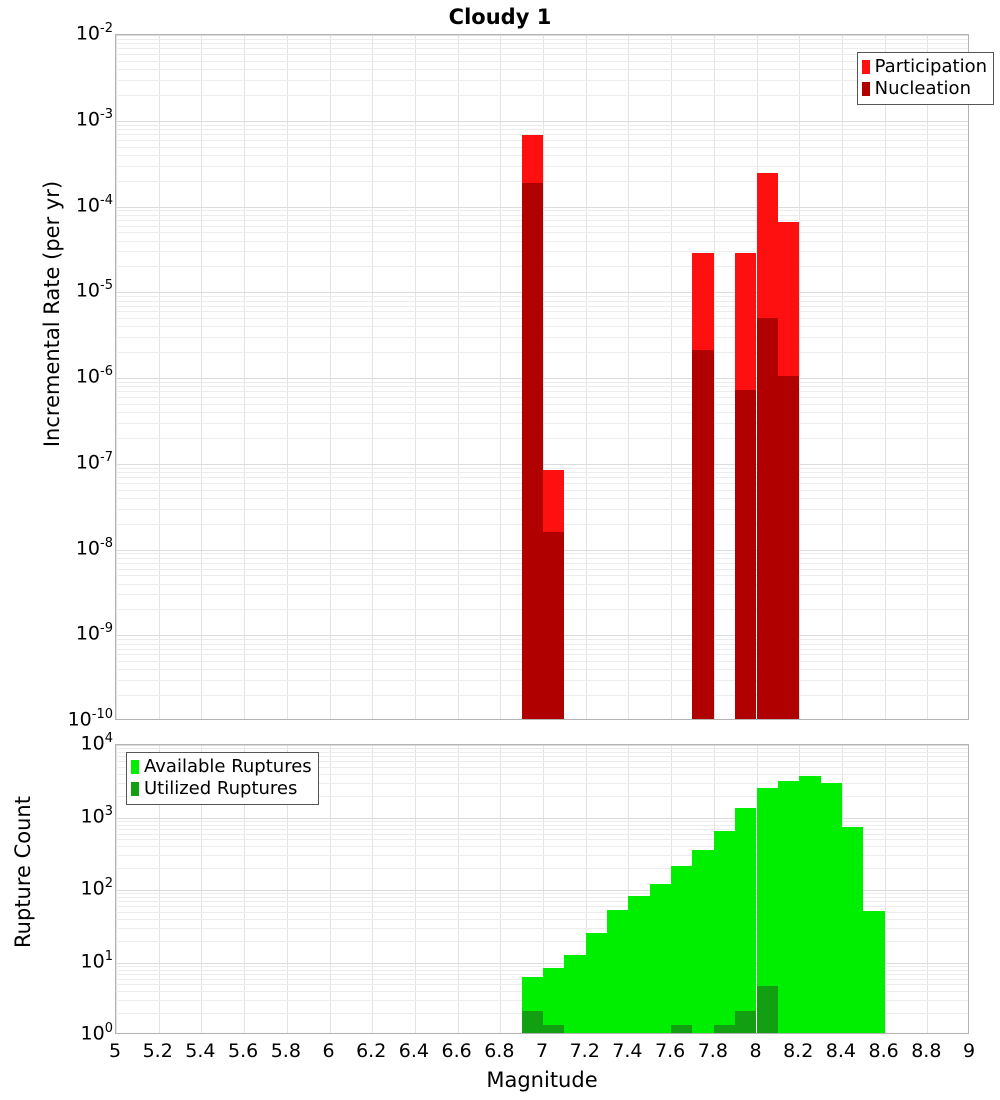  What do you see at coordinates (924, 67) in the screenshot?
I see `legend-item: Participation` at bounding box center [924, 67].